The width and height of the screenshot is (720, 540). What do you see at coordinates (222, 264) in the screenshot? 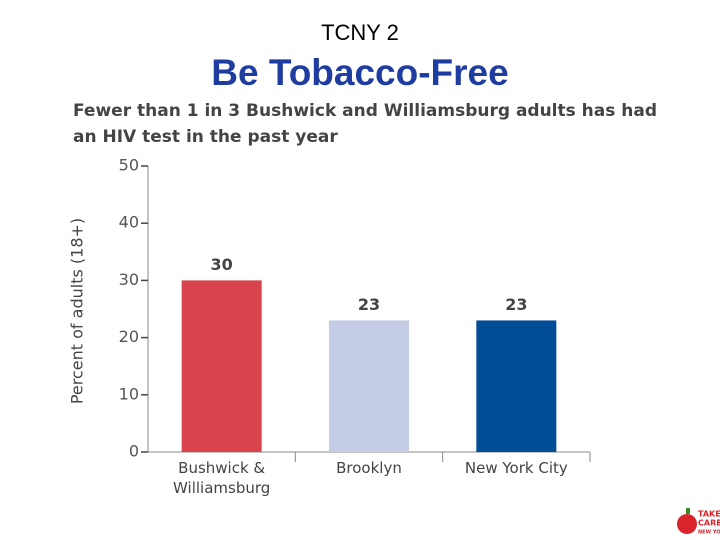
I see `value-label: 30` at bounding box center [222, 264].